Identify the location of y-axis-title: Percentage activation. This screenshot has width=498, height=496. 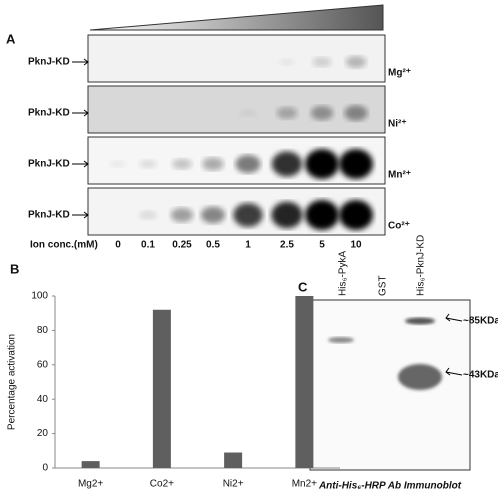
(12, 382).